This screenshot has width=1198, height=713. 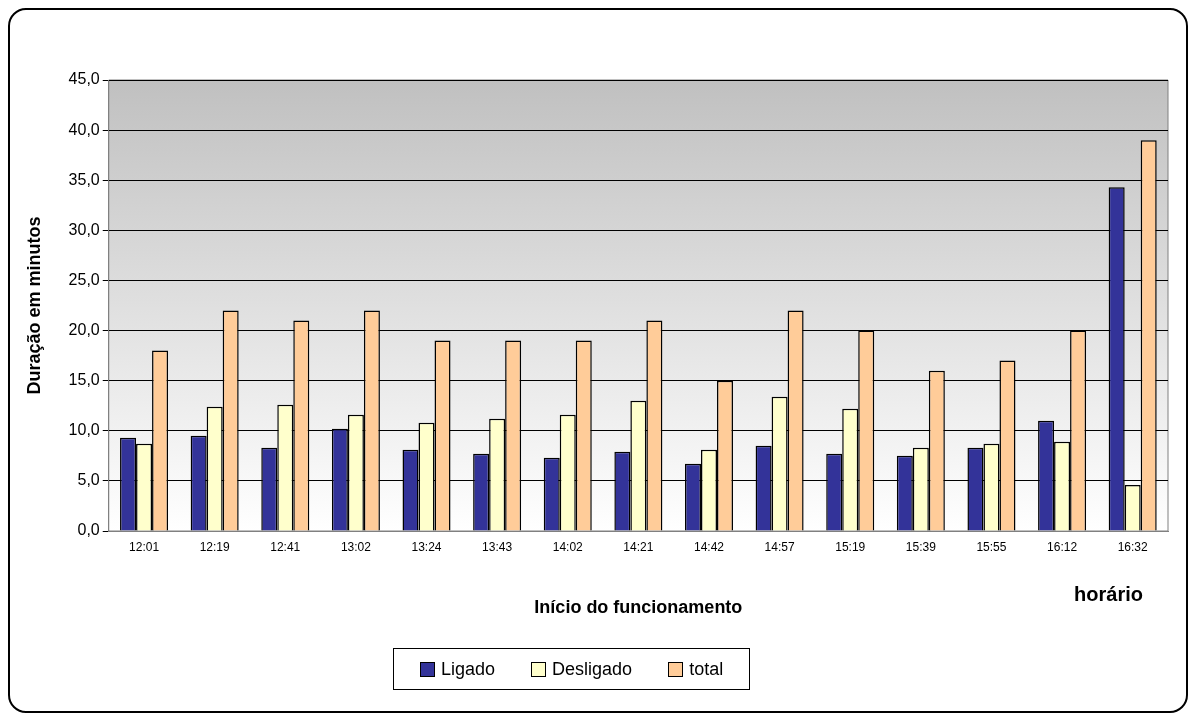 What do you see at coordinates (850, 546) in the screenshot?
I see `x-tick-label: 15:19` at bounding box center [850, 546].